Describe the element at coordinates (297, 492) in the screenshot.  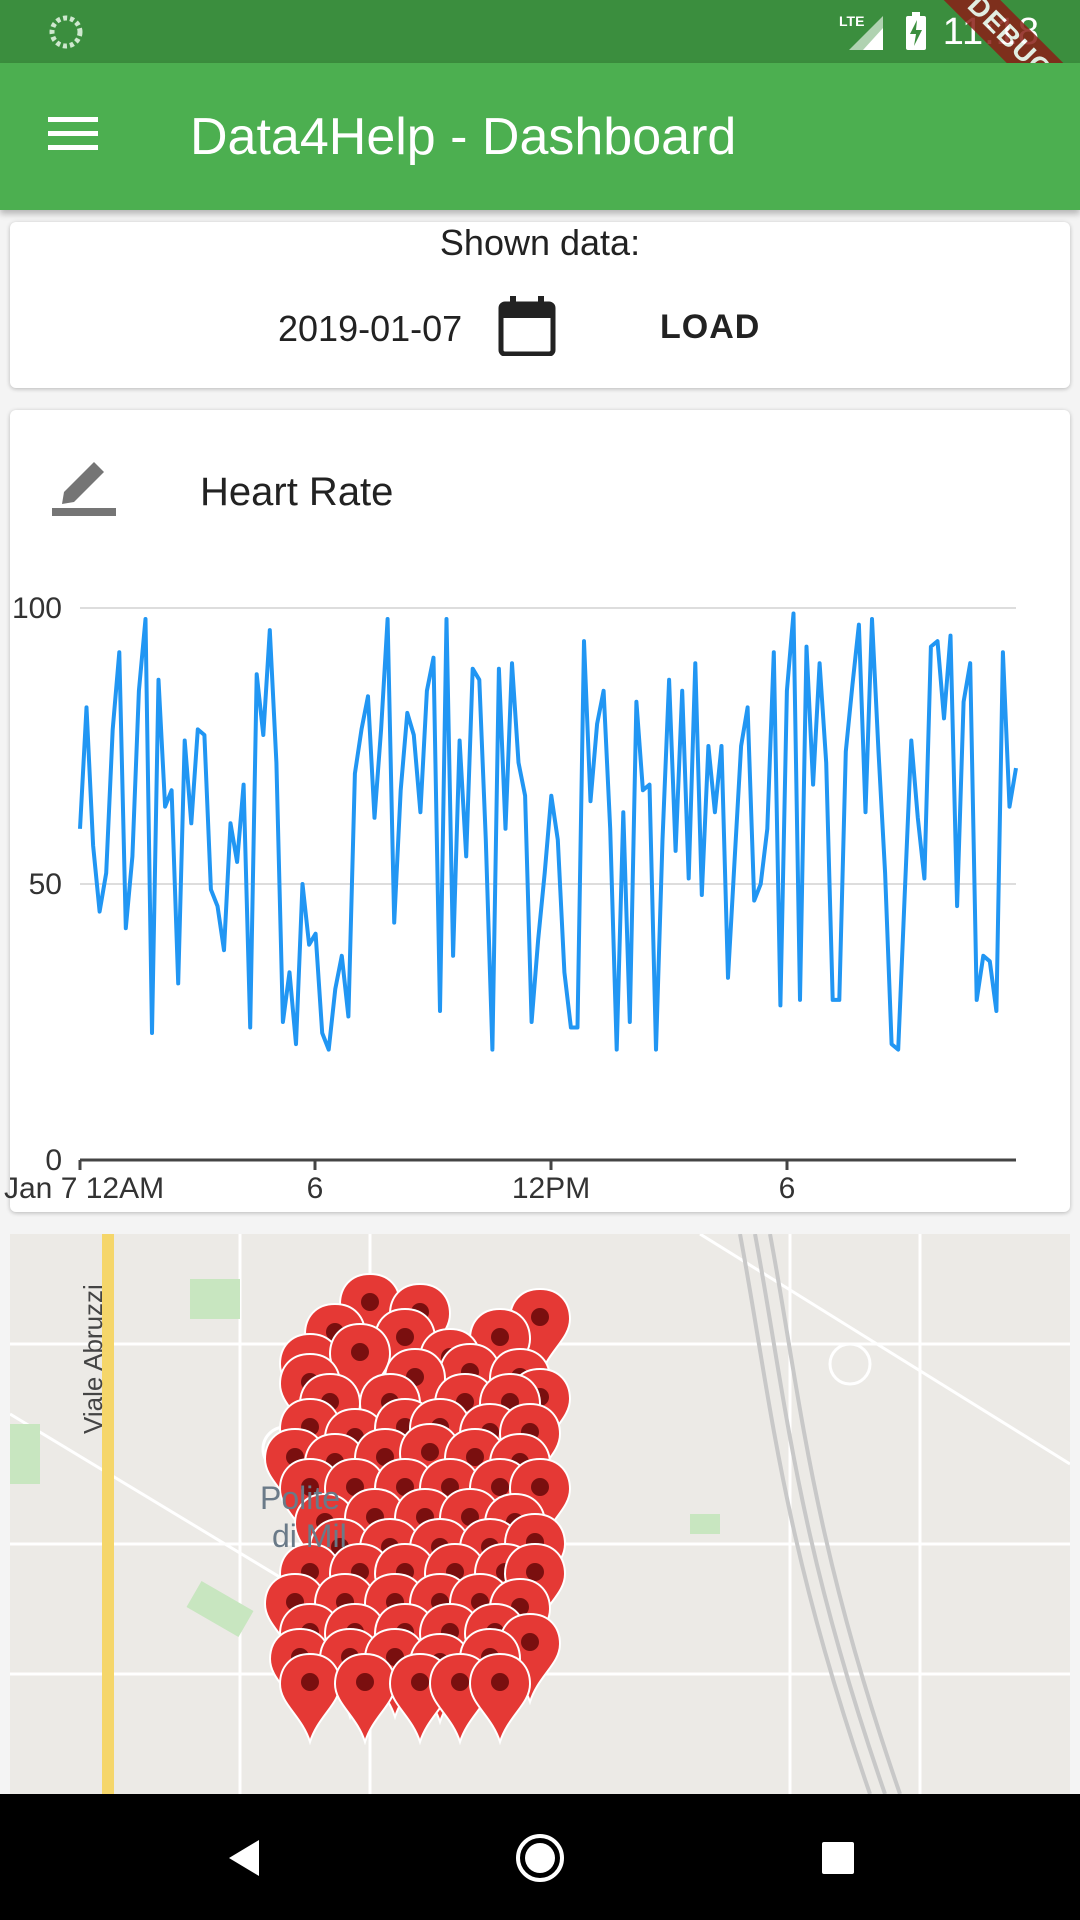
I see `heart-rate-title: Heart Rate` at that location.